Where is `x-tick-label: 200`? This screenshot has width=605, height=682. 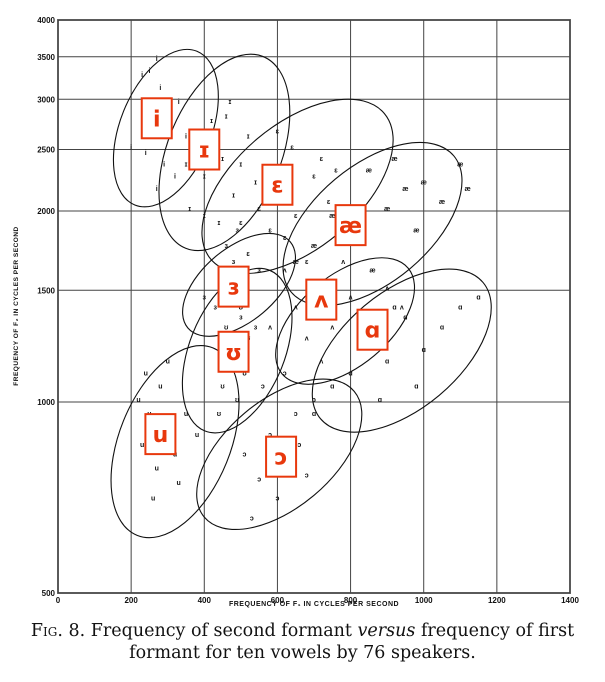
x-tick-label: 200 is located at coordinates (131, 600).